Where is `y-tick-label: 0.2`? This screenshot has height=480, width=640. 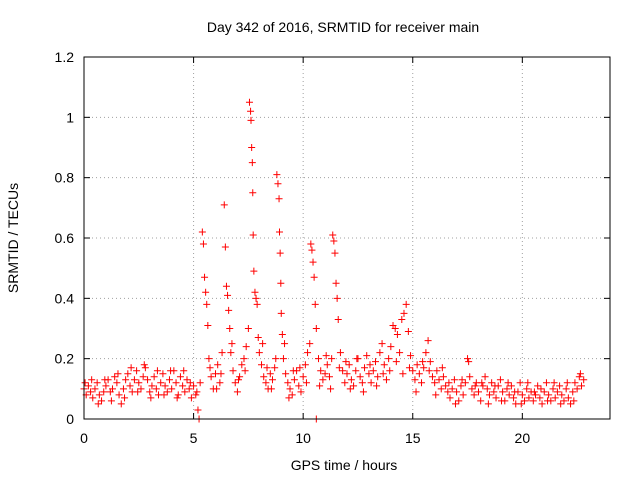
y-tick-label: 0.2 is located at coordinates (65, 359).